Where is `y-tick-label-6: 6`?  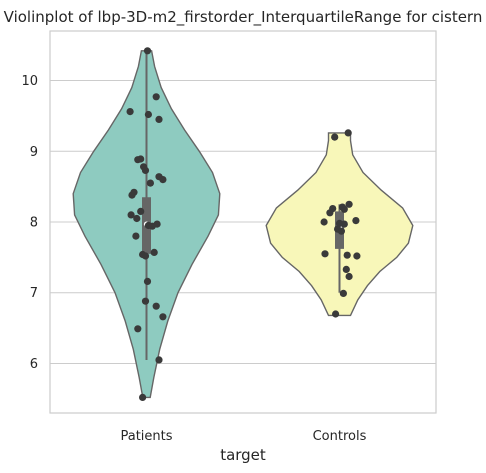
y-tick-label-6: 6 is located at coordinates (34, 364).